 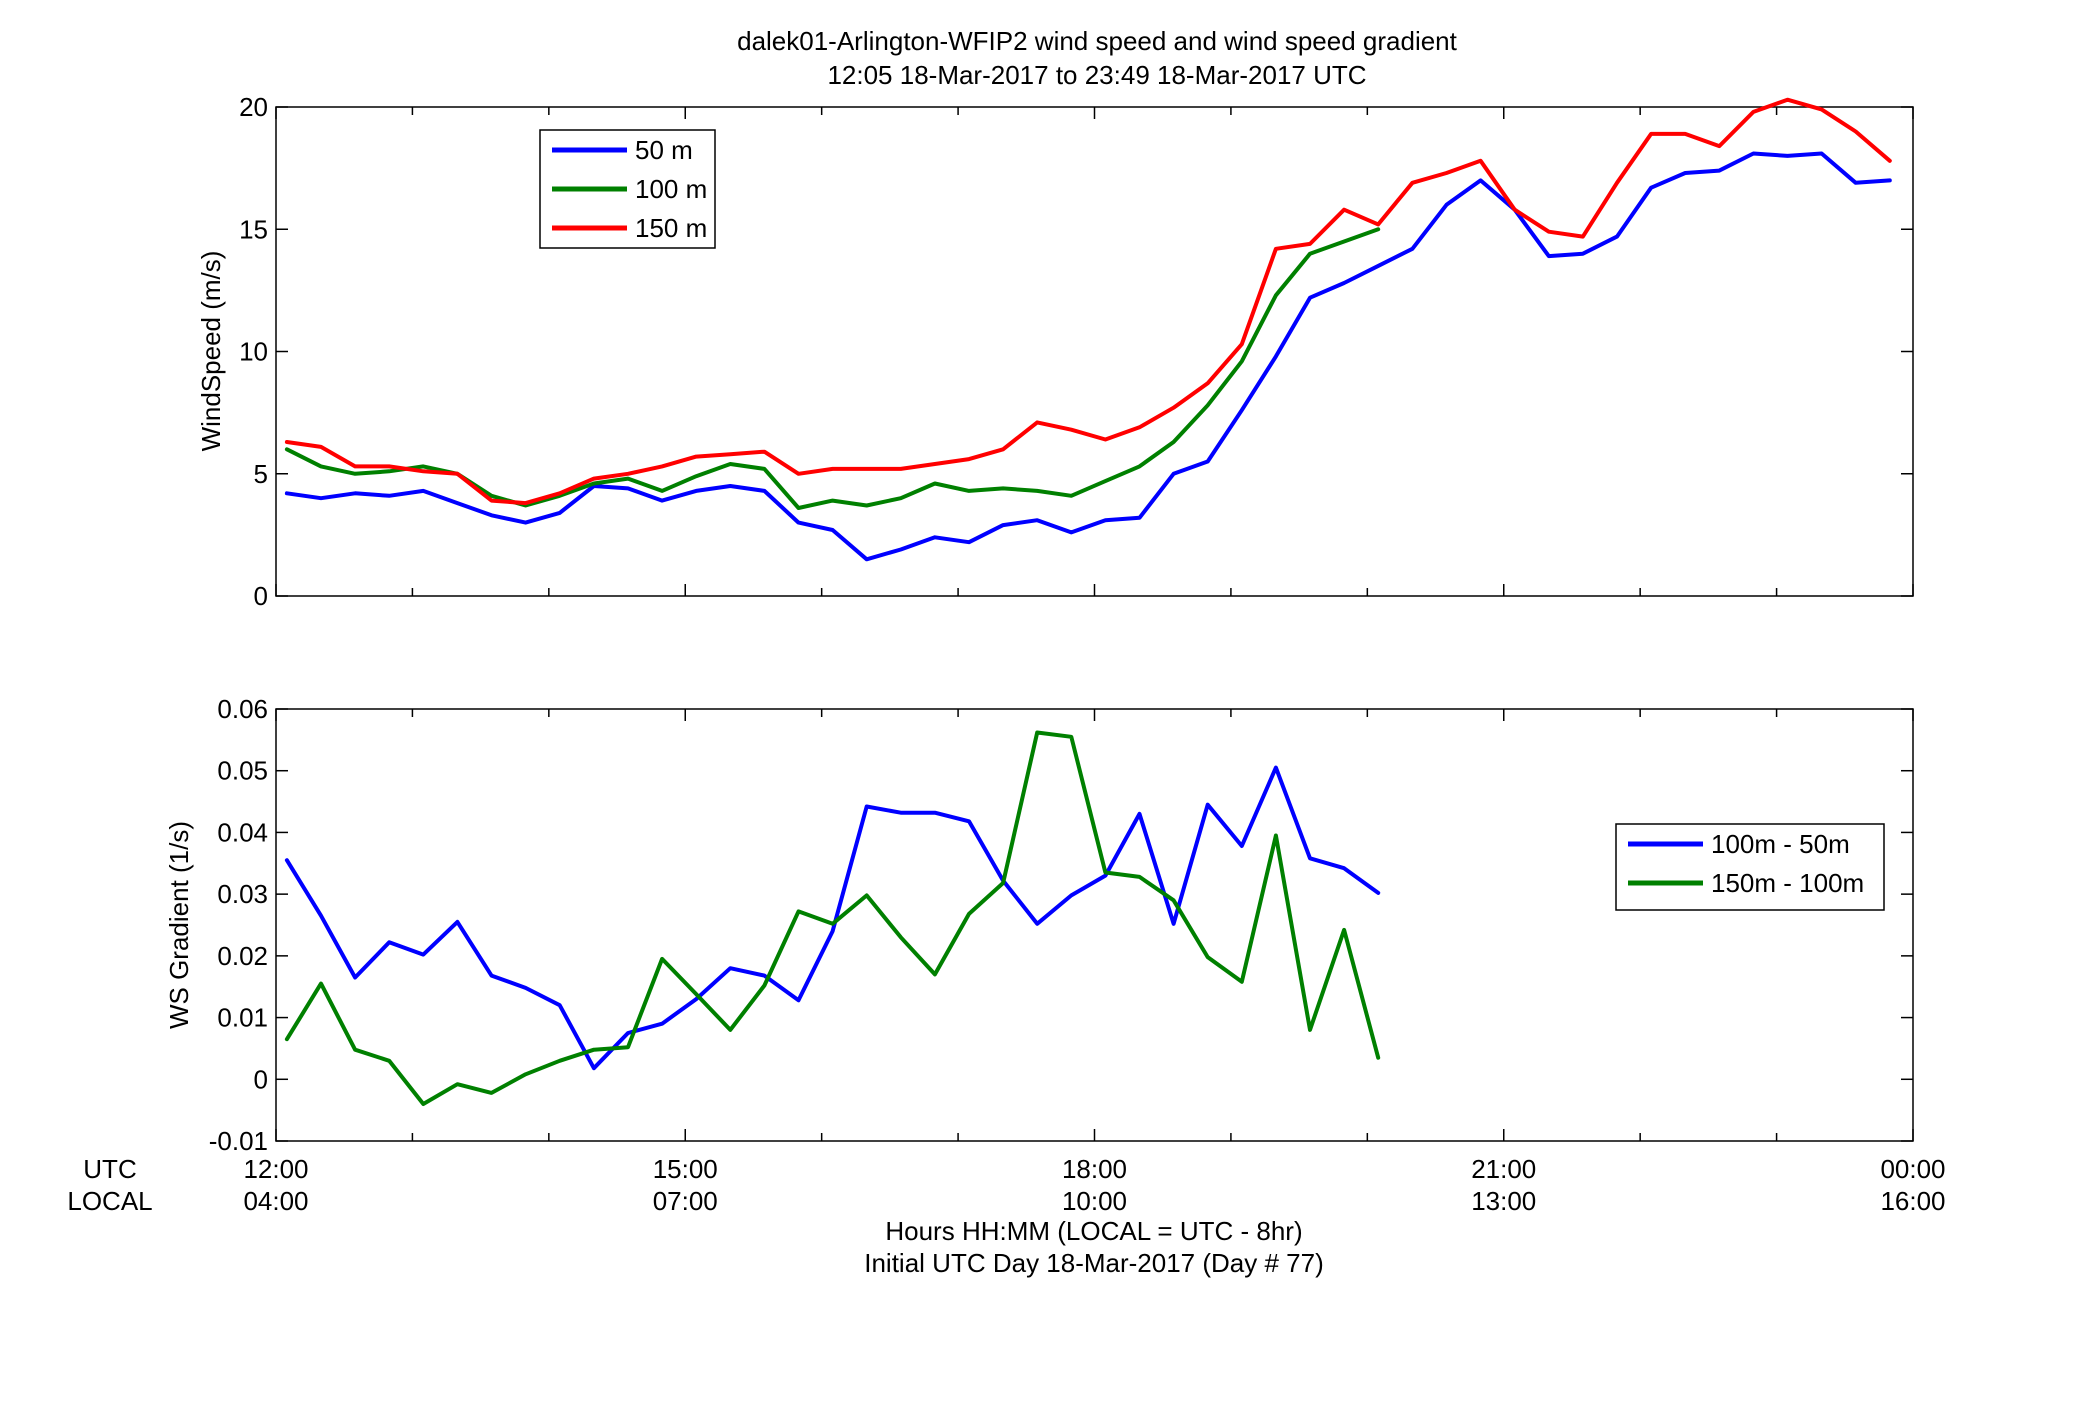 I want to click on y-tick-label: -0.01, so click(x=238, y=1141).